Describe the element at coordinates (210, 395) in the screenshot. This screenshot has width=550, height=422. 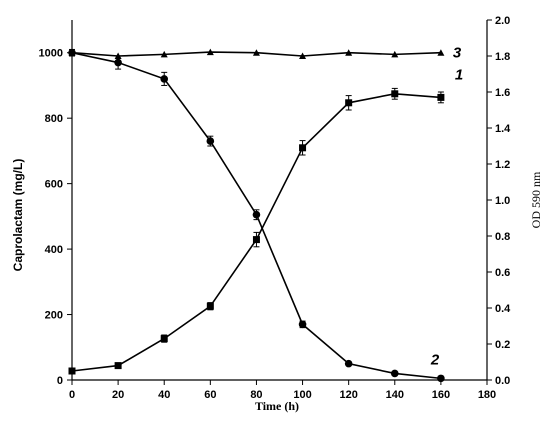
I see `x-tick-label: 60` at that location.